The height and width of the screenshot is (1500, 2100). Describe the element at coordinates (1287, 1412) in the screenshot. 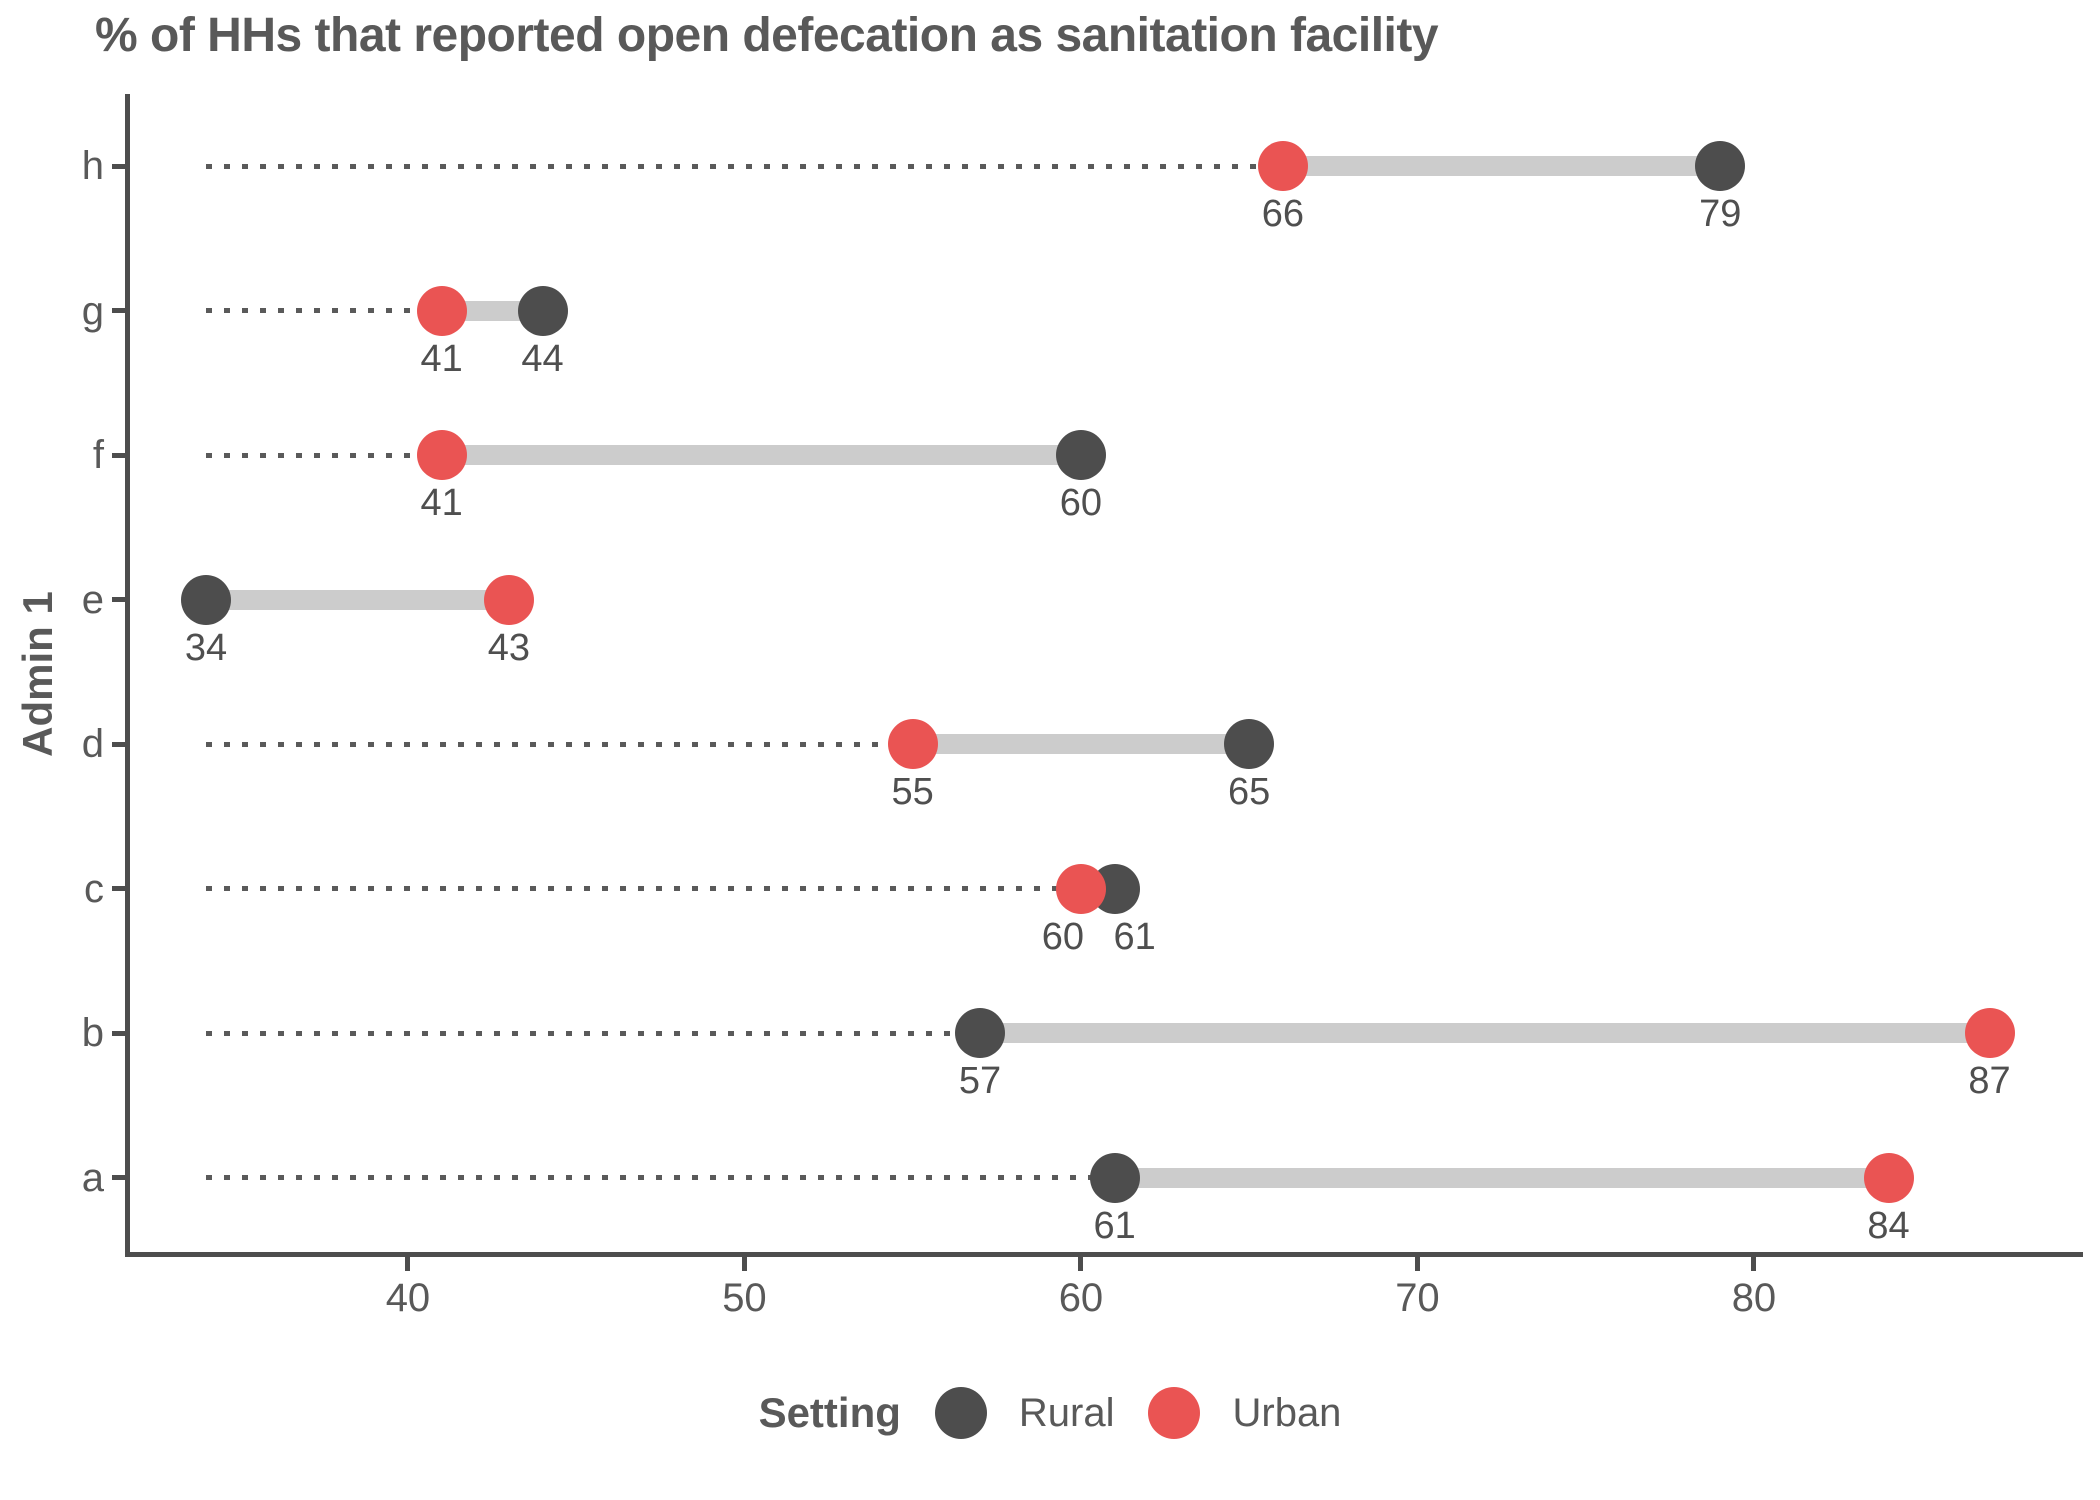

I see `legend-label-urban: Urban` at that location.